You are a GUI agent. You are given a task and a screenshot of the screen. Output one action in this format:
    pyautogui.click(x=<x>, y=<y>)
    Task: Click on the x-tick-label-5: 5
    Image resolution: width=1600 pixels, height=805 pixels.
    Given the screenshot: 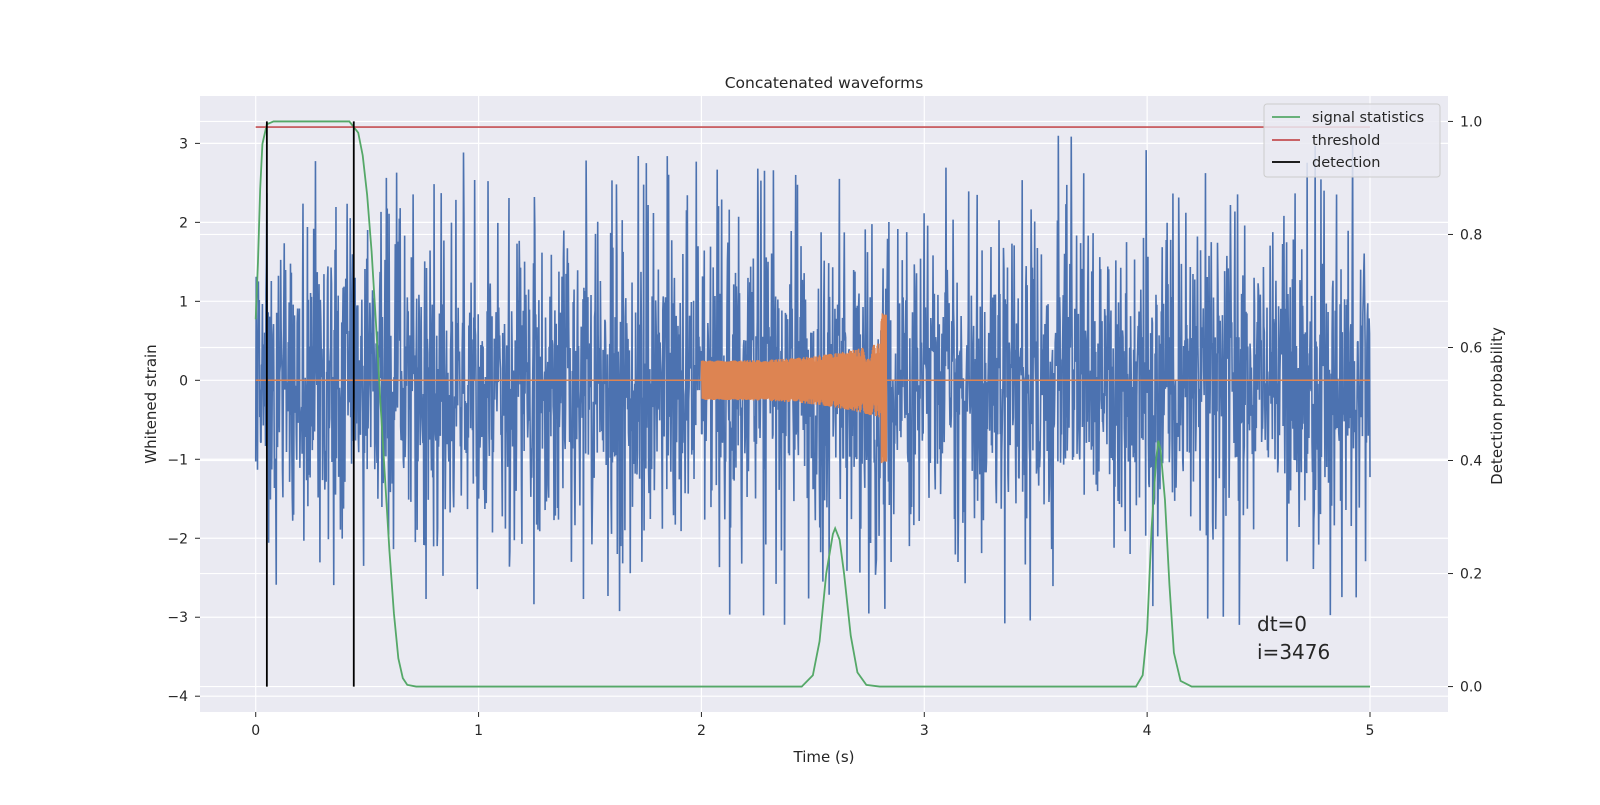 What is the action you would take?
    pyautogui.click(x=1370, y=731)
    